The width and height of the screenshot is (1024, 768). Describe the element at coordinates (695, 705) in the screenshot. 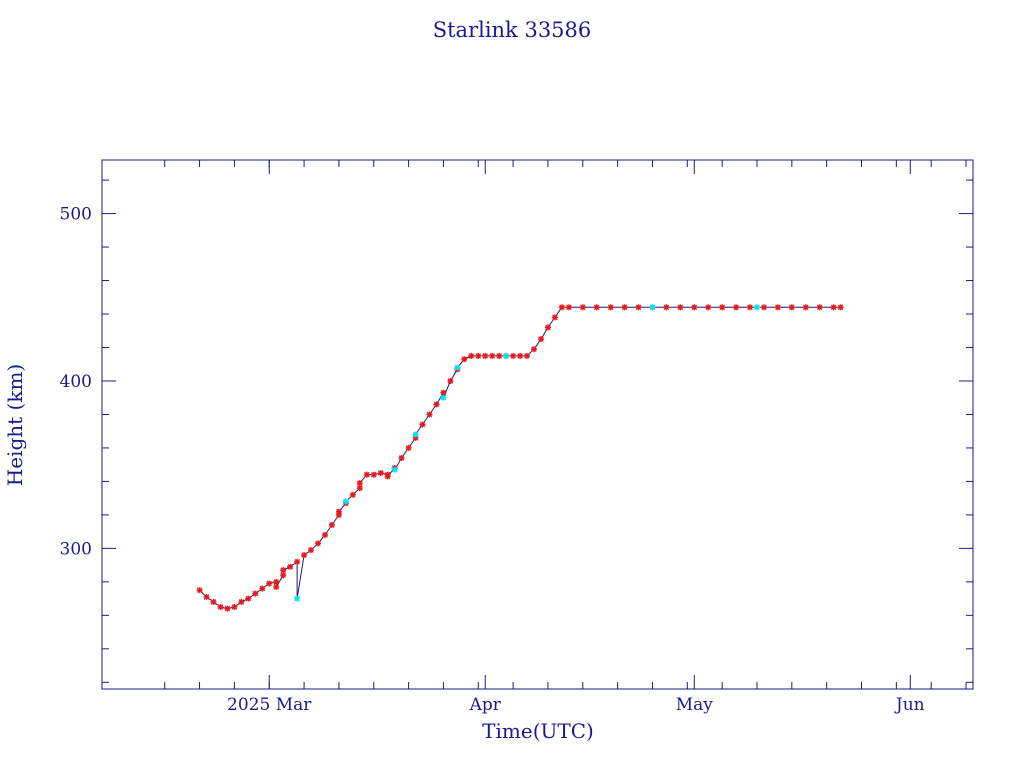

I see `x-tick-label: May` at that location.